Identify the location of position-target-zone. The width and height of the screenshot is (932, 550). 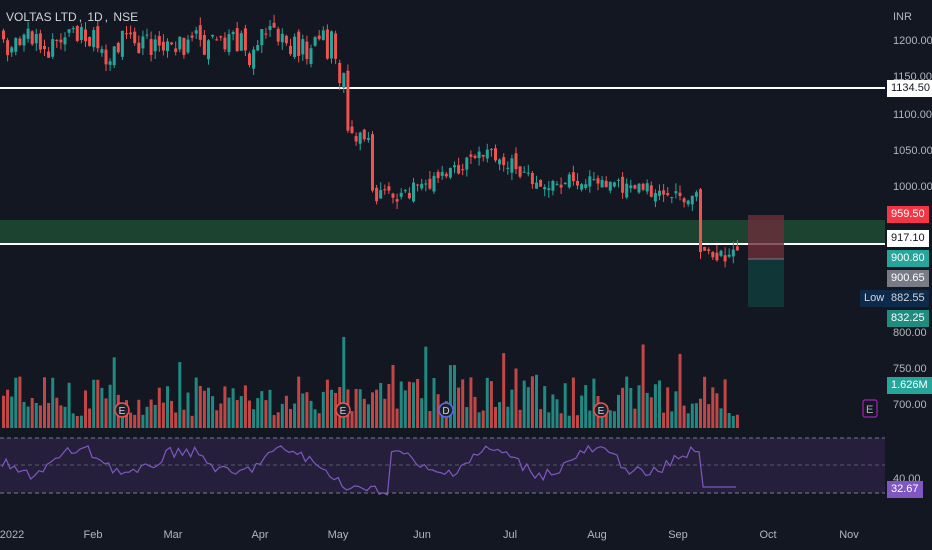
(766, 283).